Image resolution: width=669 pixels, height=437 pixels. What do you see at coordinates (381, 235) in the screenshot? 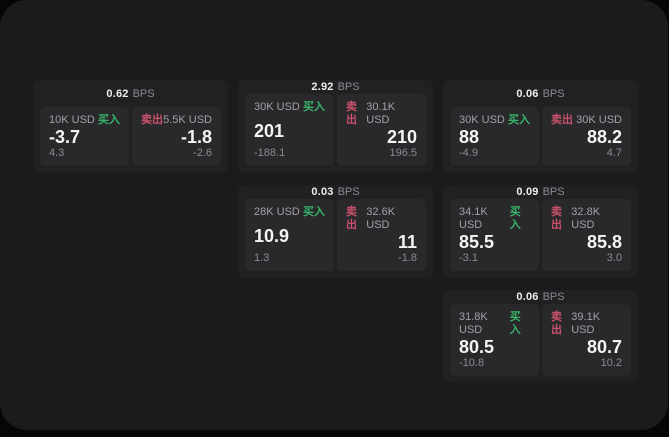
I see `sell-tile: 32.6K USD 卖出 11 -1.8` at bounding box center [381, 235].